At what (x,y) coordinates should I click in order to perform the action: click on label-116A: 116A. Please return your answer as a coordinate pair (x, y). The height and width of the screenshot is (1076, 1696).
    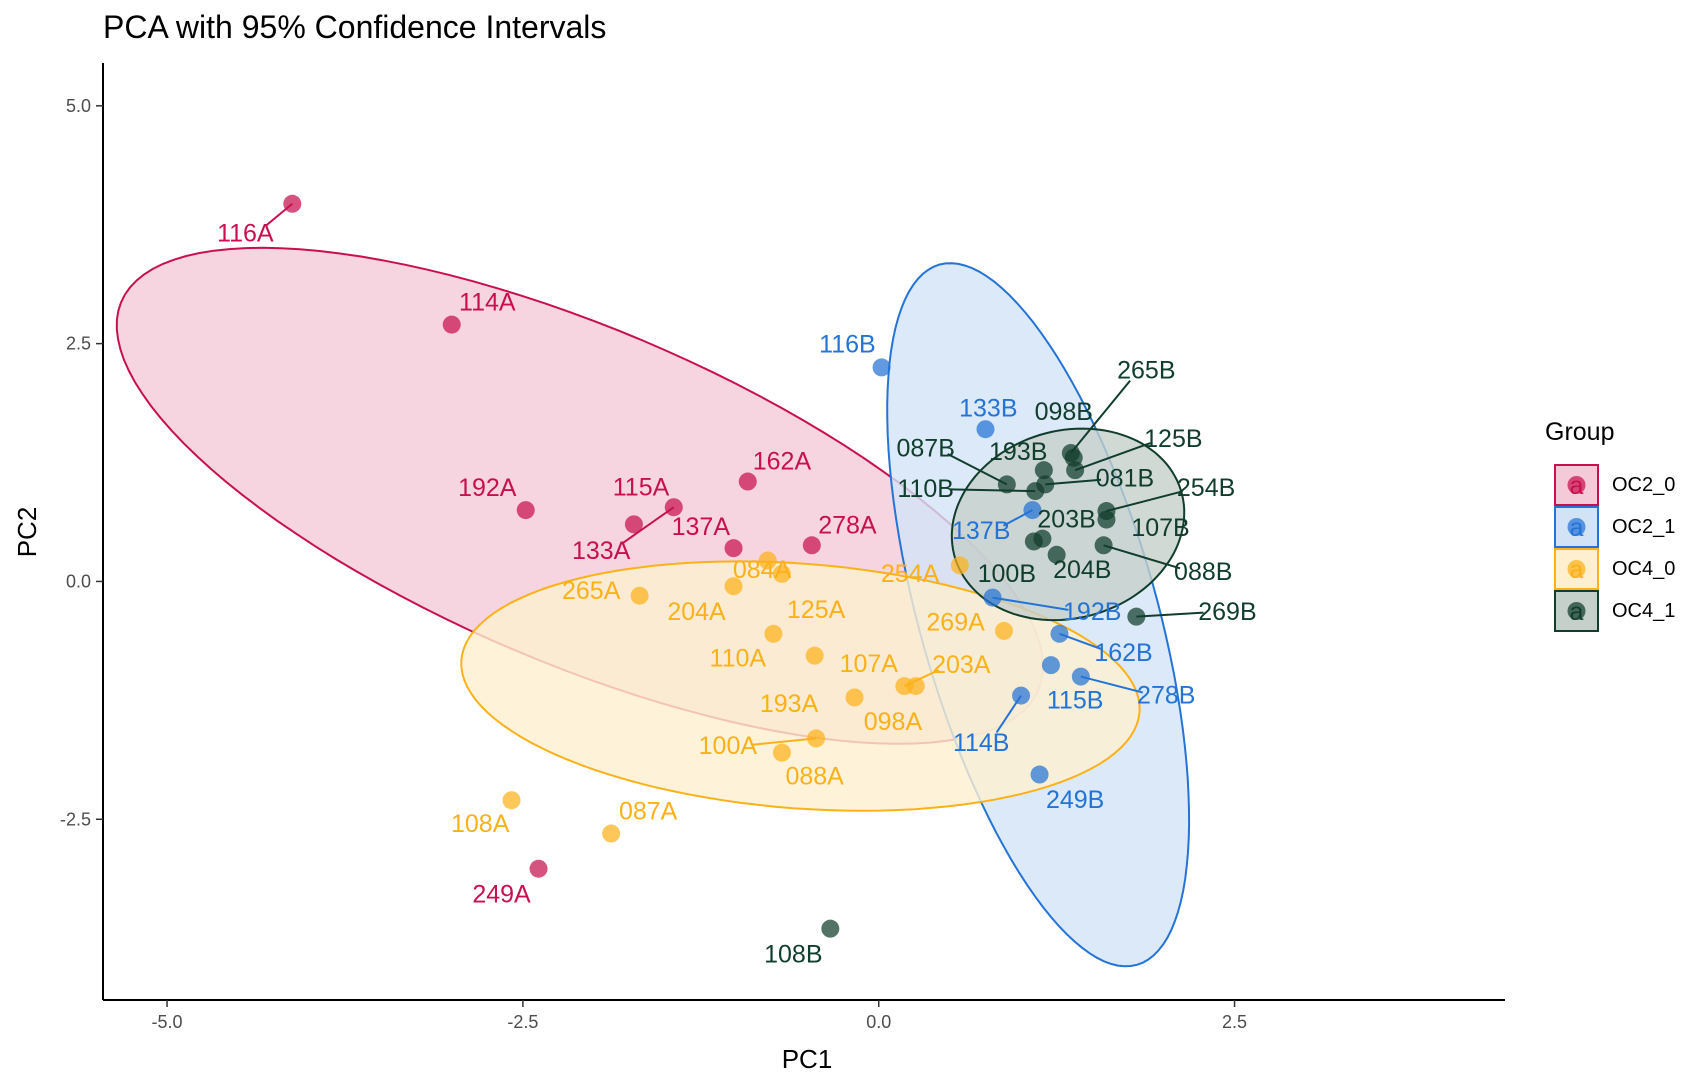
    Looking at the image, I should click on (245, 233).